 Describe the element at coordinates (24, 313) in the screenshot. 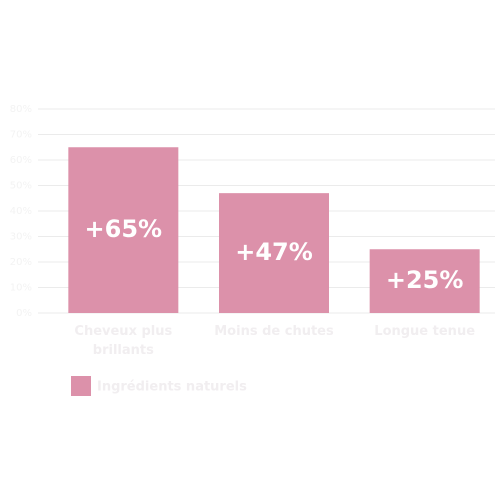

I see `y-tick-label: 0%` at that location.